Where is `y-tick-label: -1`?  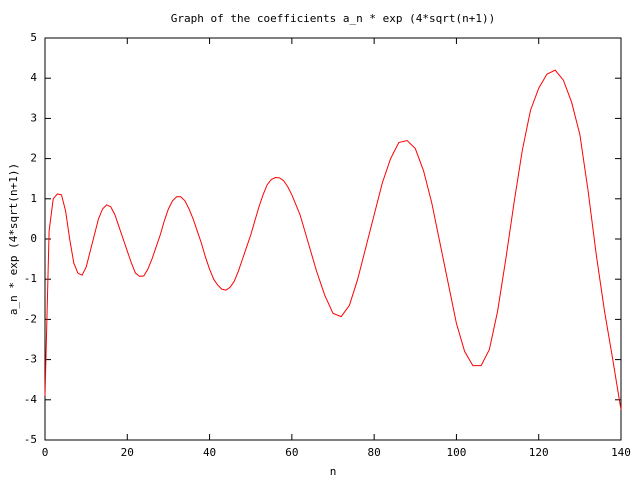 y-tick-label: -1 is located at coordinates (30, 278).